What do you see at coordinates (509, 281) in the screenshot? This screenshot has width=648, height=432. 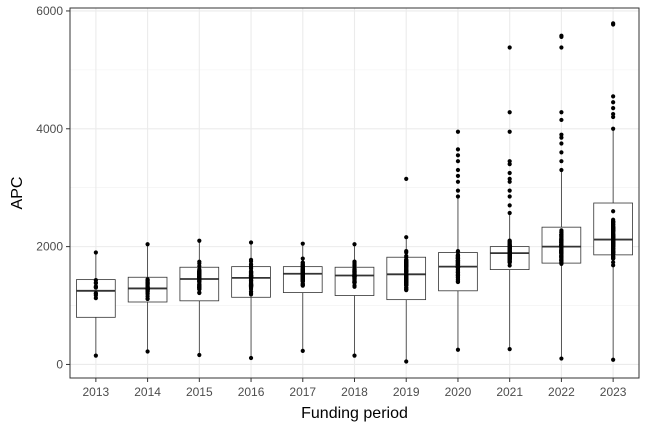 I see `box-2021` at bounding box center [509, 281].